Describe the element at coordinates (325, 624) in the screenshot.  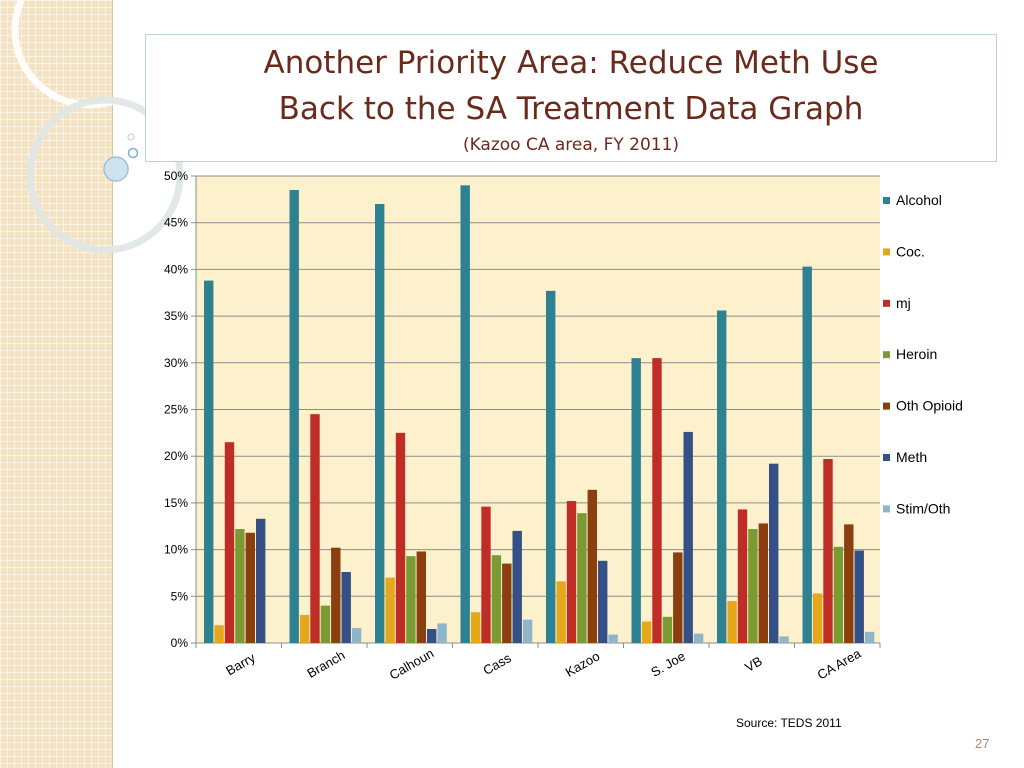
I see `bar-heroin-branch` at that location.